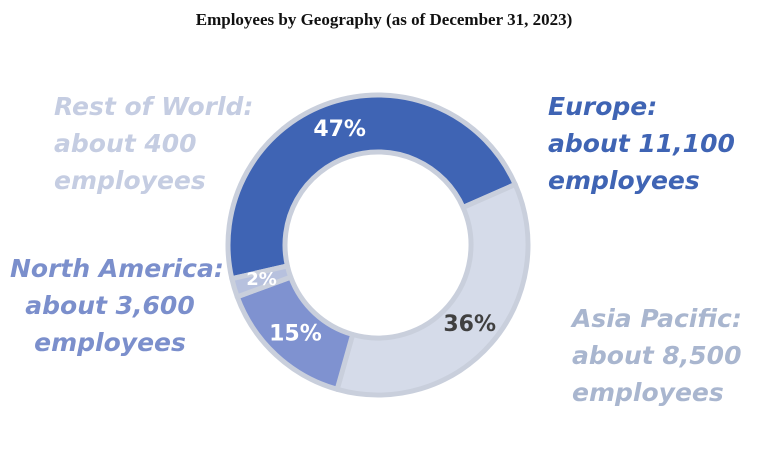 The height and width of the screenshot is (449, 768). Describe the element at coordinates (117, 268) in the screenshot. I see `callout-north-america-line-1: North America:` at that location.